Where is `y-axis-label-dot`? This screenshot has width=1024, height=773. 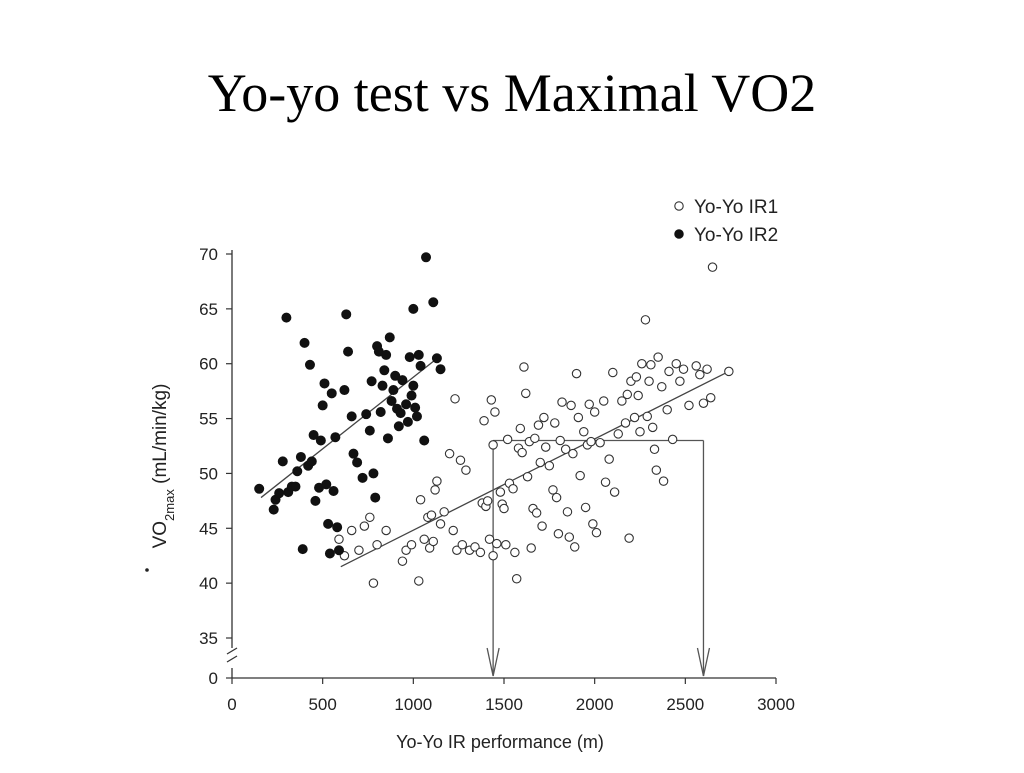
y-axis-label-dot is located at coordinates (147, 570).